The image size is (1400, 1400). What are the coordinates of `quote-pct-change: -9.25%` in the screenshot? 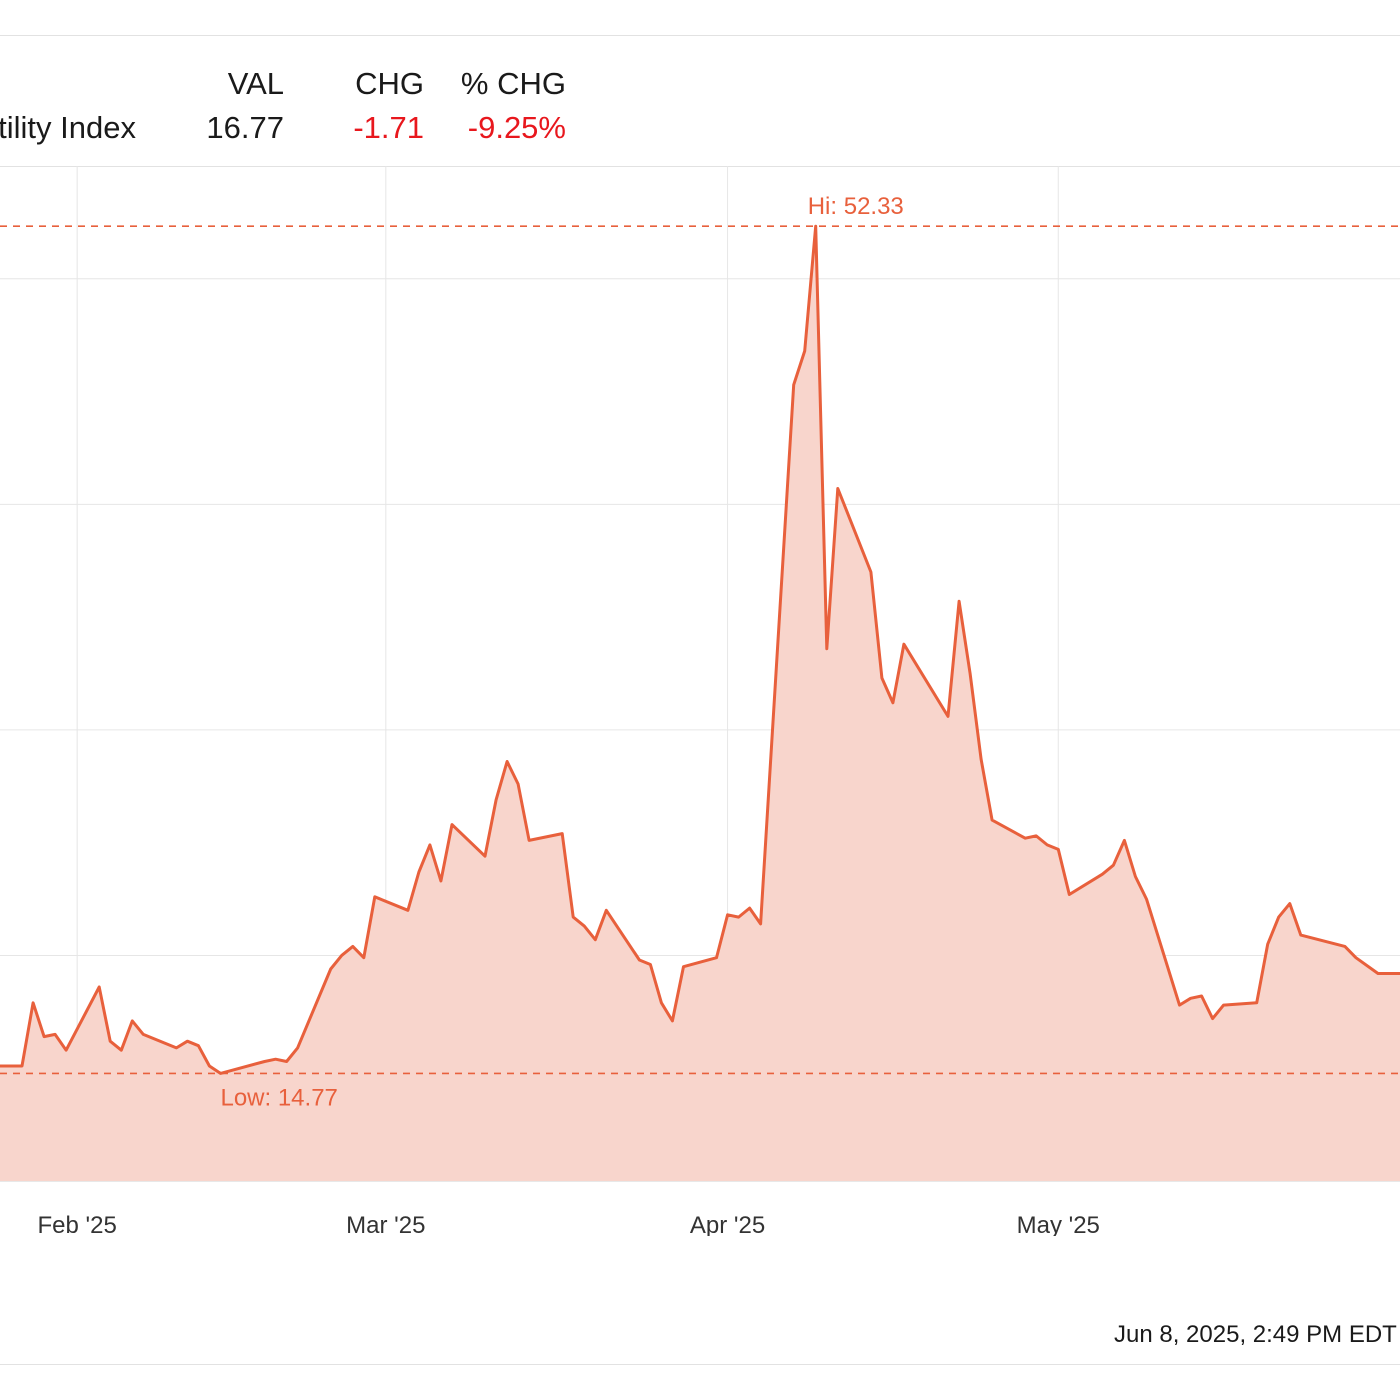 It's located at (516, 127).